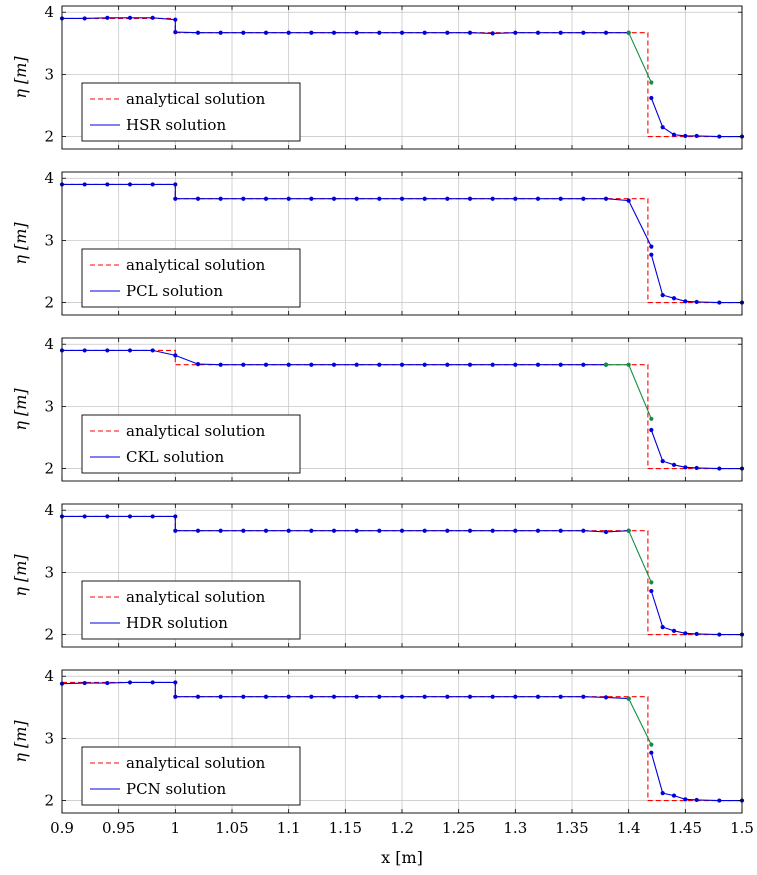 This screenshot has width=757, height=875. Describe the element at coordinates (289, 828) in the screenshot. I see `x-tick-label: 1.1` at that location.